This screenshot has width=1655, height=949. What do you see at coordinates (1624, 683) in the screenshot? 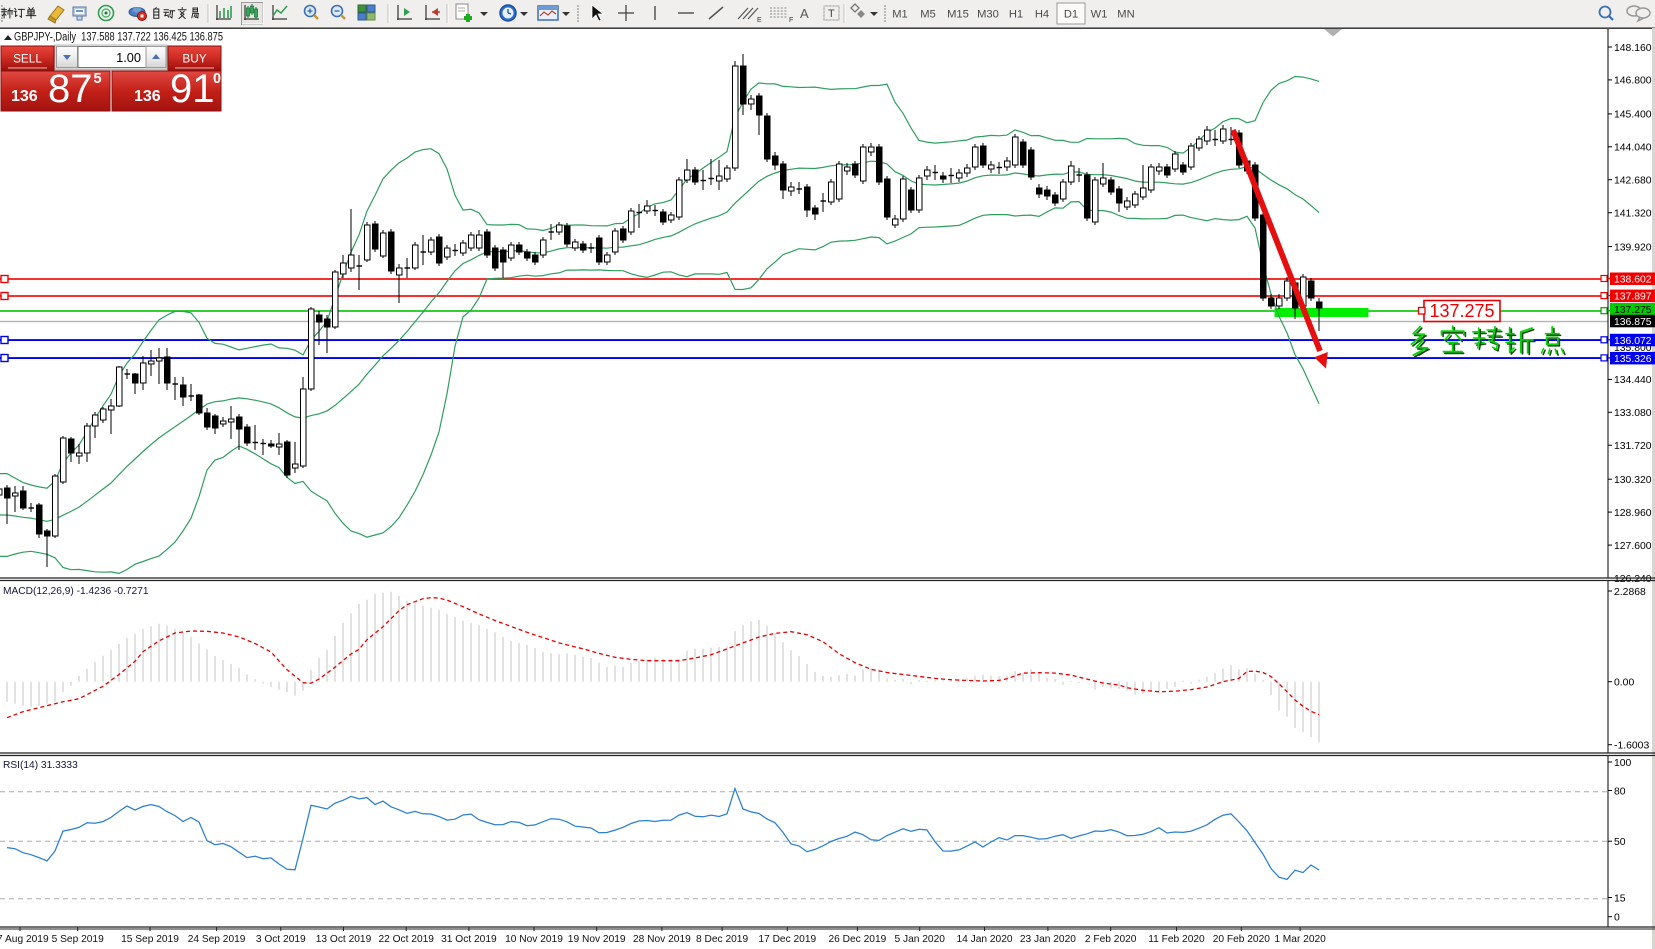
I see `svg-text: 0.00` at bounding box center [1624, 683].